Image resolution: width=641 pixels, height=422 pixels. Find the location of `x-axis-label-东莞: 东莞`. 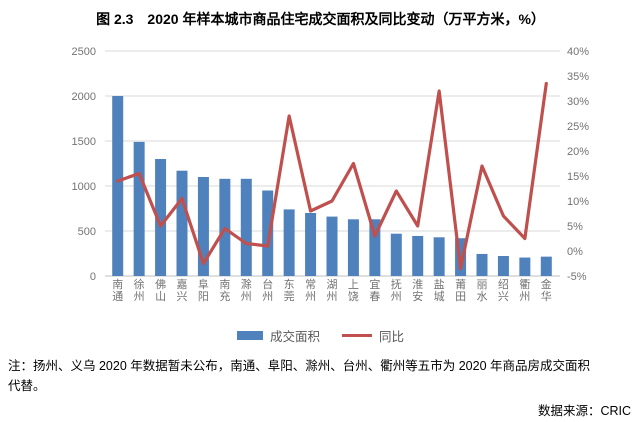

x-axis-label-东莞: 东莞 is located at coordinates (289, 290).